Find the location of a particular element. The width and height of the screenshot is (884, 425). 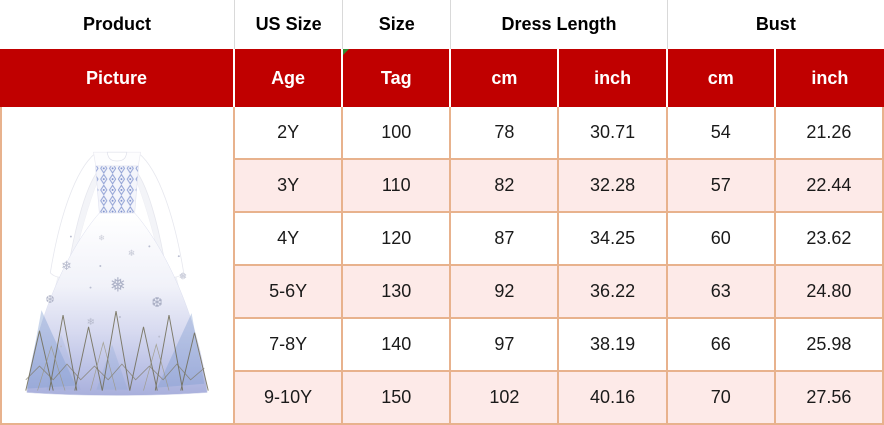

header-product: Product is located at coordinates (117, 24).